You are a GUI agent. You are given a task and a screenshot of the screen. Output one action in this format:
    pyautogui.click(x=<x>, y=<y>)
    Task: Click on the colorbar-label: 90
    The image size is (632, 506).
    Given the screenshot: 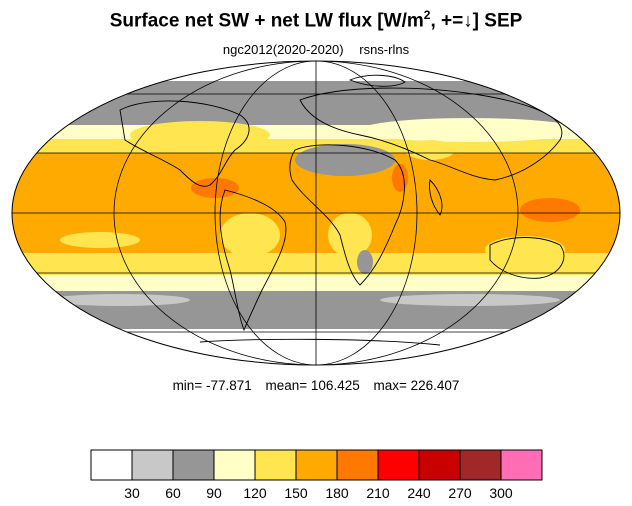 What is the action you would take?
    pyautogui.click(x=214, y=493)
    